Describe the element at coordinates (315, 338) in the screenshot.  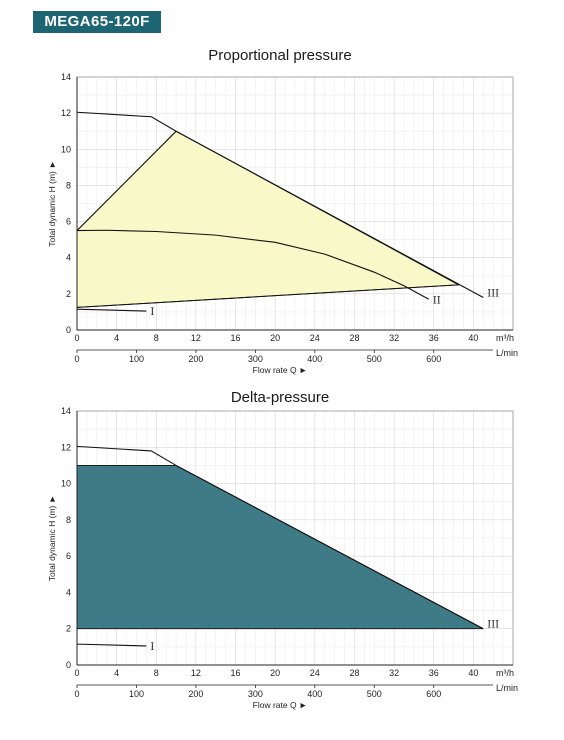
I see `chart1-x-tick-label: 24` at that location.